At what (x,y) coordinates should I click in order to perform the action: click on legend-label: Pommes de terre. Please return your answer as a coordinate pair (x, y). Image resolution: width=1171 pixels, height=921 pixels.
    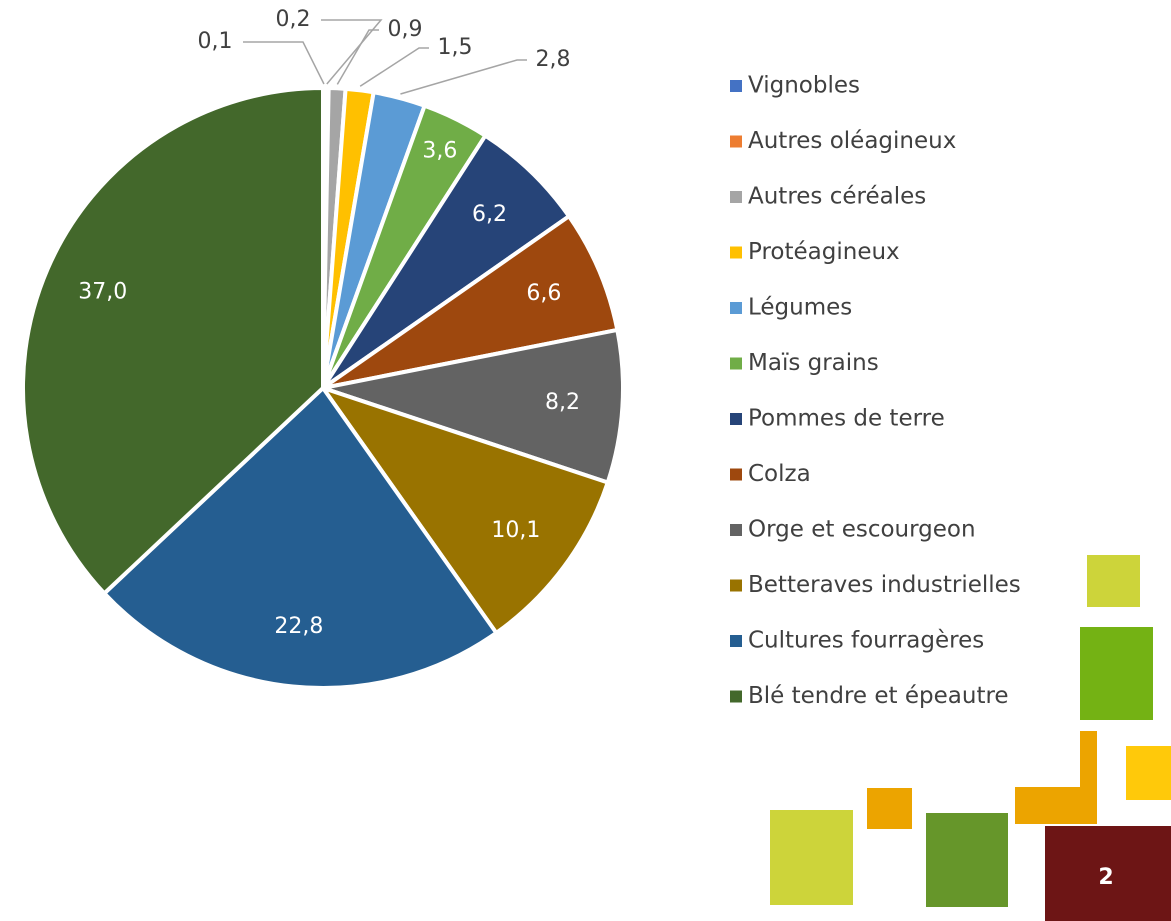
    Looking at the image, I should click on (846, 419).